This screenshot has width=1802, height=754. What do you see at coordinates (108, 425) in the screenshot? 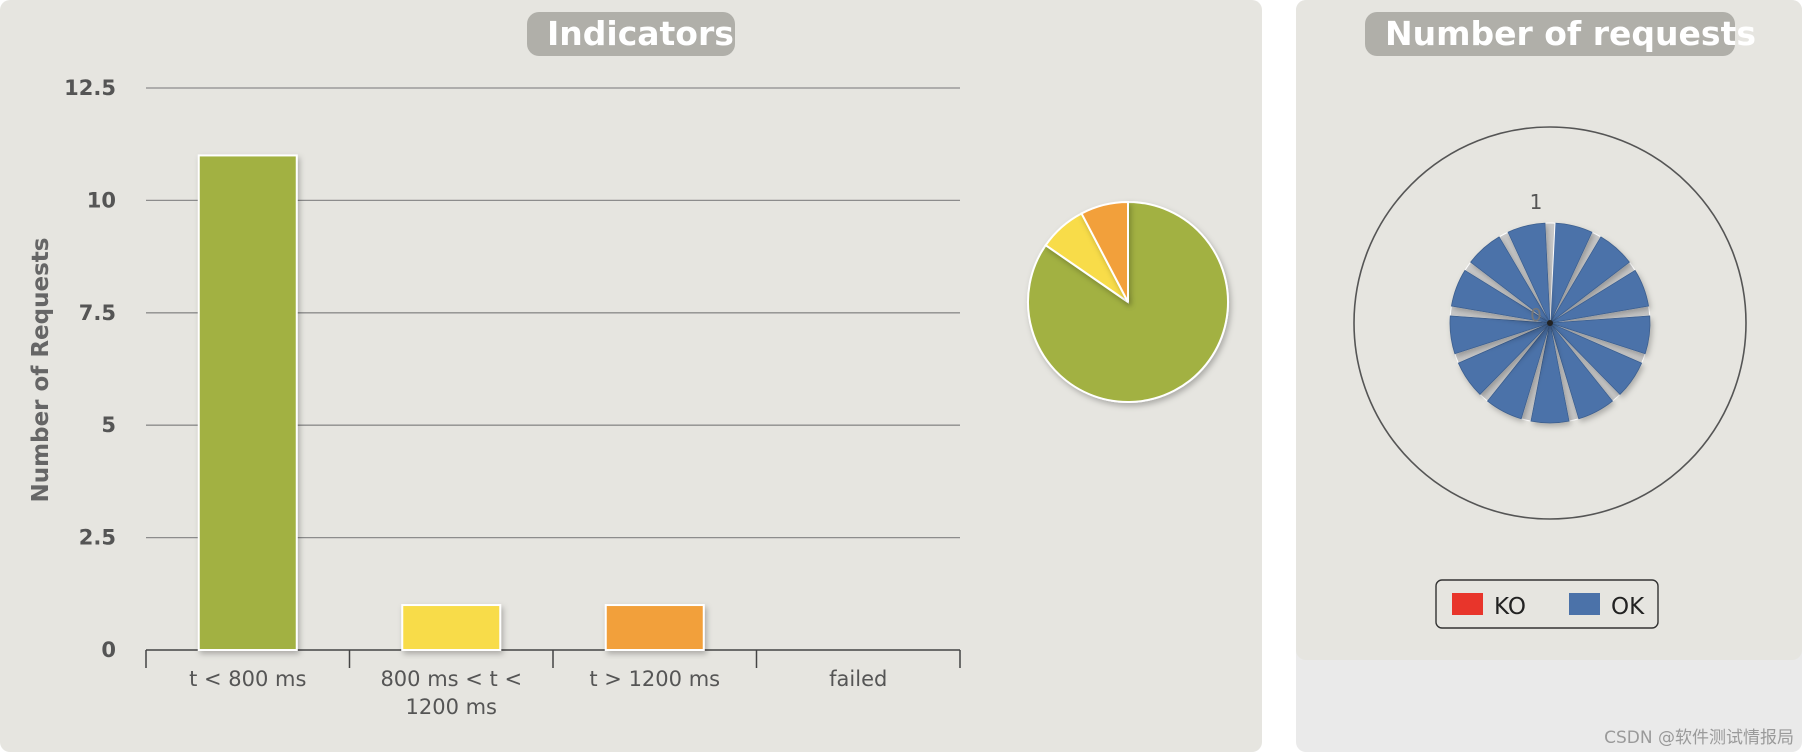
I see `y-tick-label: 5` at bounding box center [108, 425].